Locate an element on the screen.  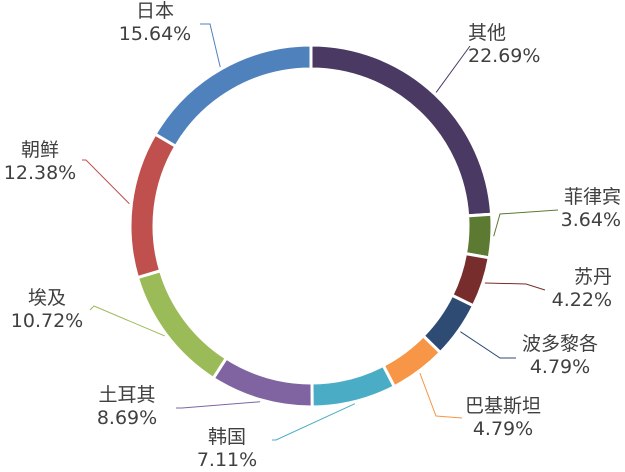
slice-name: 土耳其 is located at coordinates (127, 395).